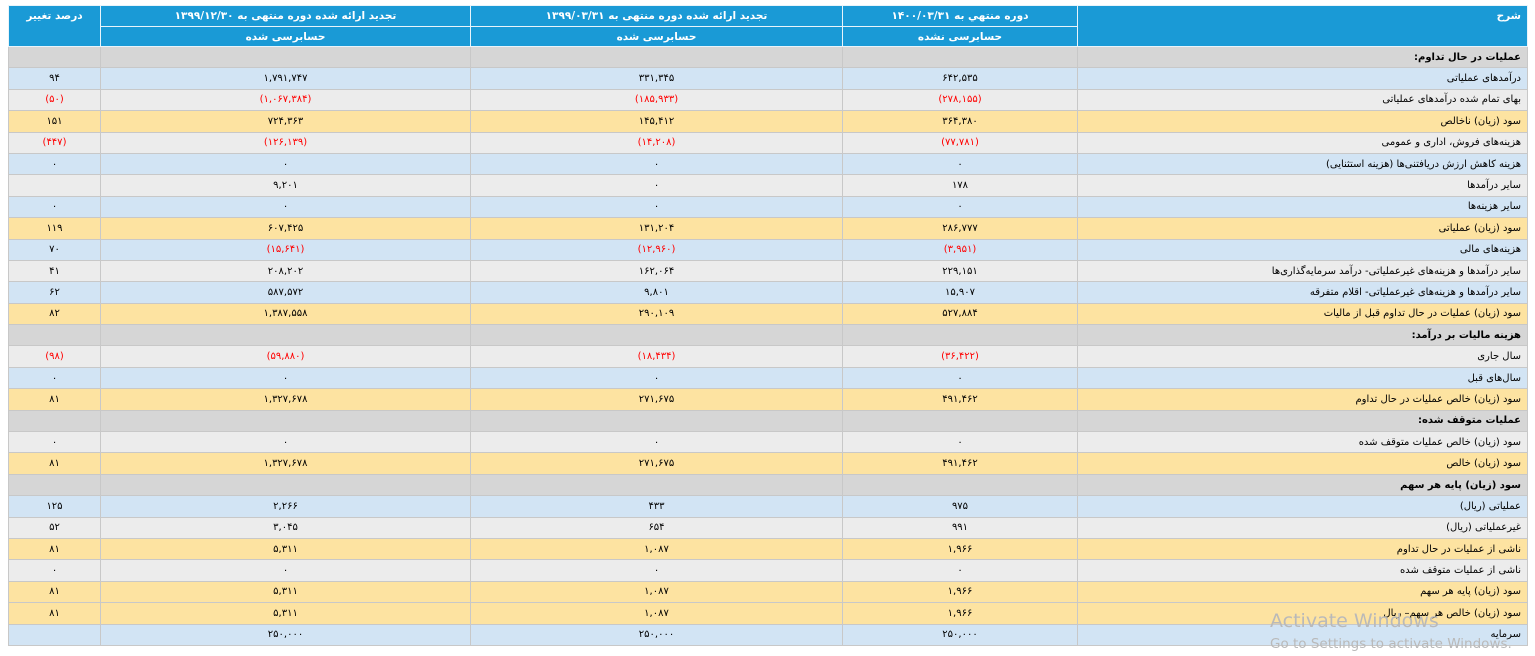 The width and height of the screenshot is (1535, 656). Describe the element at coordinates (1302, 228) in the screenshot. I see `row-label: سود (زیان) عملیاتی` at that location.